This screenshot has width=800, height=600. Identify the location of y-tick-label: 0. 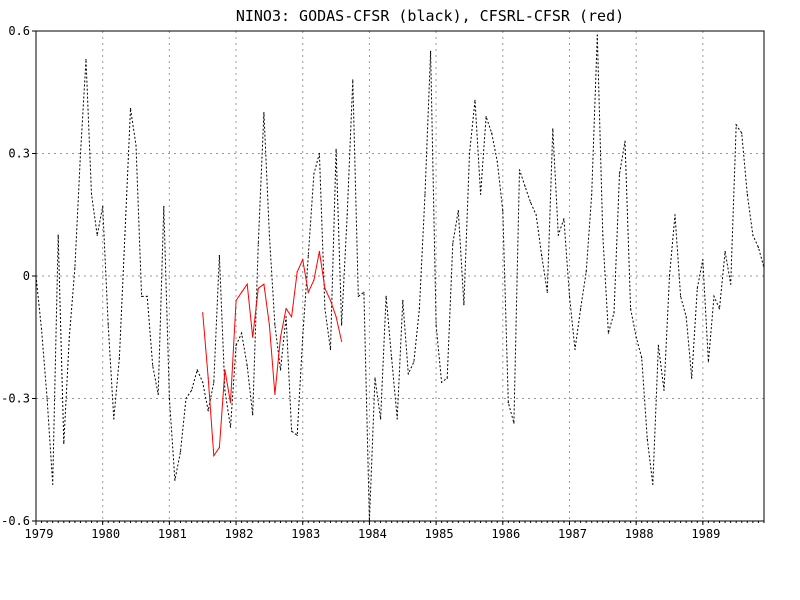
(26, 276).